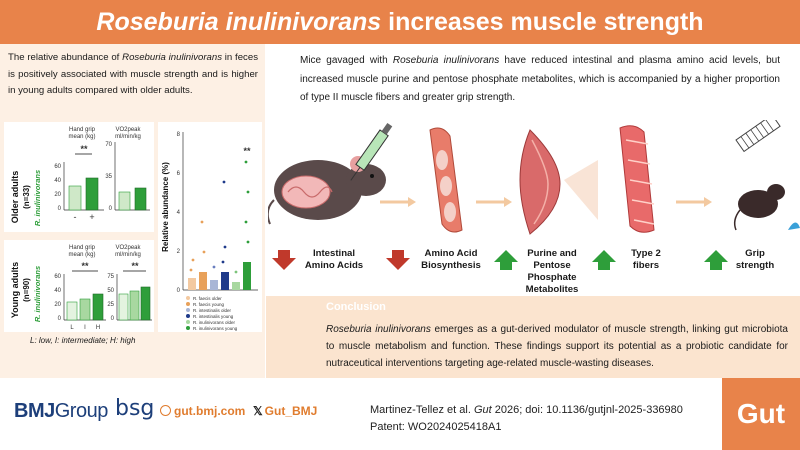  What do you see at coordinates (98, 307) in the screenshot?
I see `young-hg-bar-high` at bounding box center [98, 307].